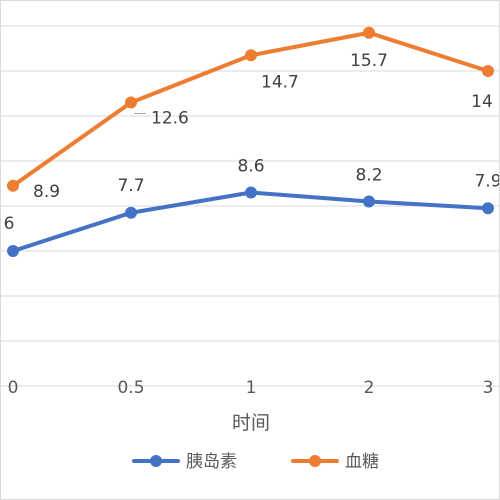 Image resolution: width=500 pixels, height=500 pixels. Describe the element at coordinates (251, 423) in the screenshot. I see `x-axis-title: 时间` at that location.